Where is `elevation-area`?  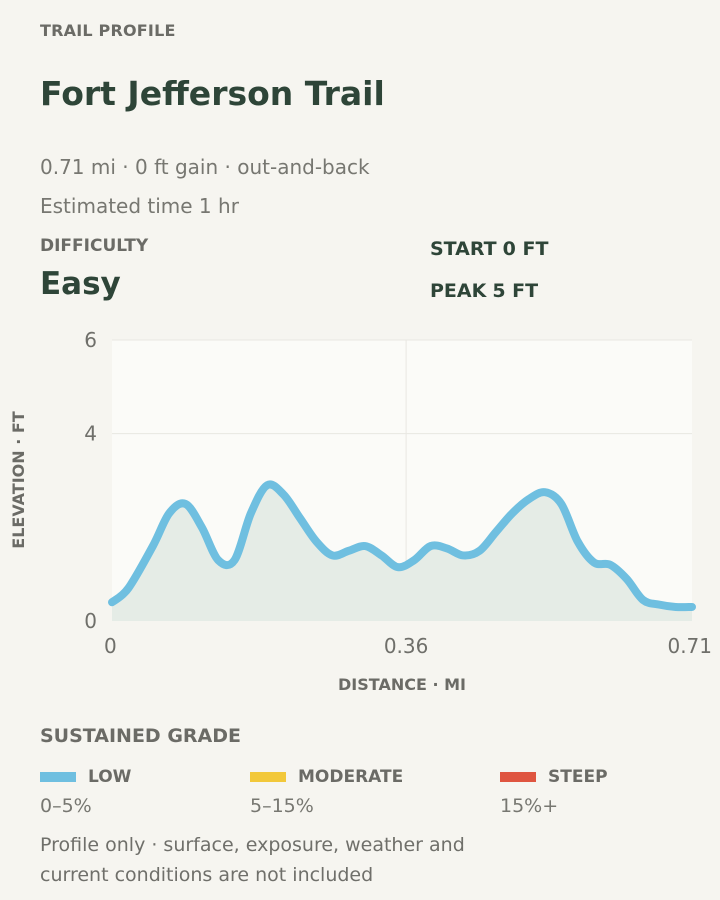 elevation-area is located at coordinates (402, 552).